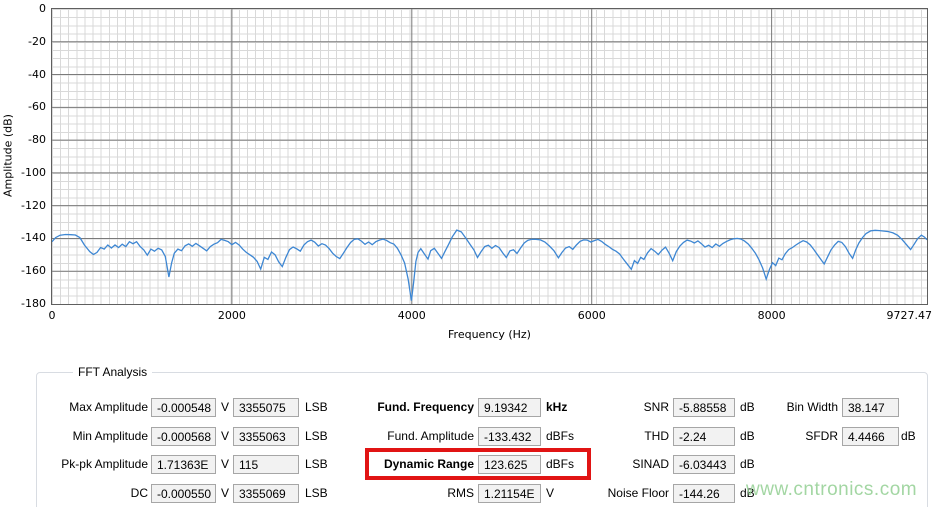 Image resolution: width=933 pixels, height=507 pixels. Describe the element at coordinates (425, 407) in the screenshot. I see `fund-frequency-label: Fund. Frequency` at that location.